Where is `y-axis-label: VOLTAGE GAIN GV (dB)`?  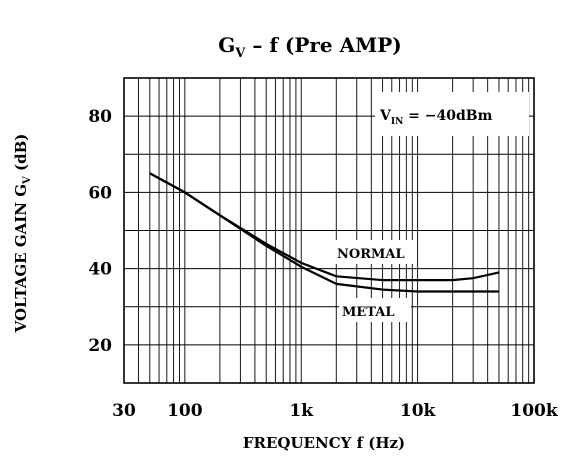 y-axis-label: VOLTAGE GAIN GV (dB) is located at coordinates (22, 234).